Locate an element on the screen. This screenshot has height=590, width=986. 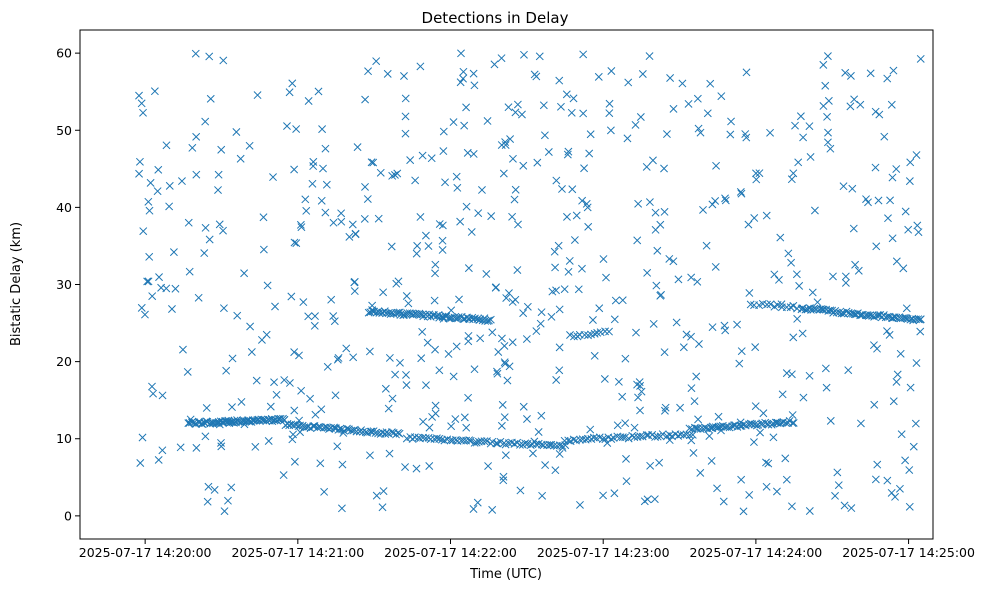
x-tick-label: 2025-07-17 14:23:00 is located at coordinates (603, 552).